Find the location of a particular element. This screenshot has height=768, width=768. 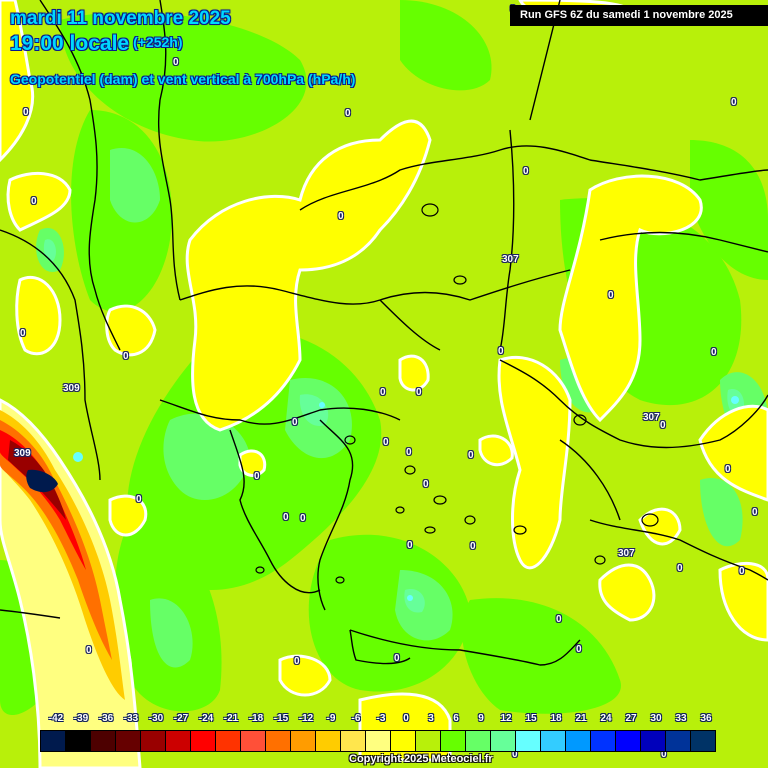

forecast-date: mardi 11 novembre 2025 is located at coordinates (120, 18).